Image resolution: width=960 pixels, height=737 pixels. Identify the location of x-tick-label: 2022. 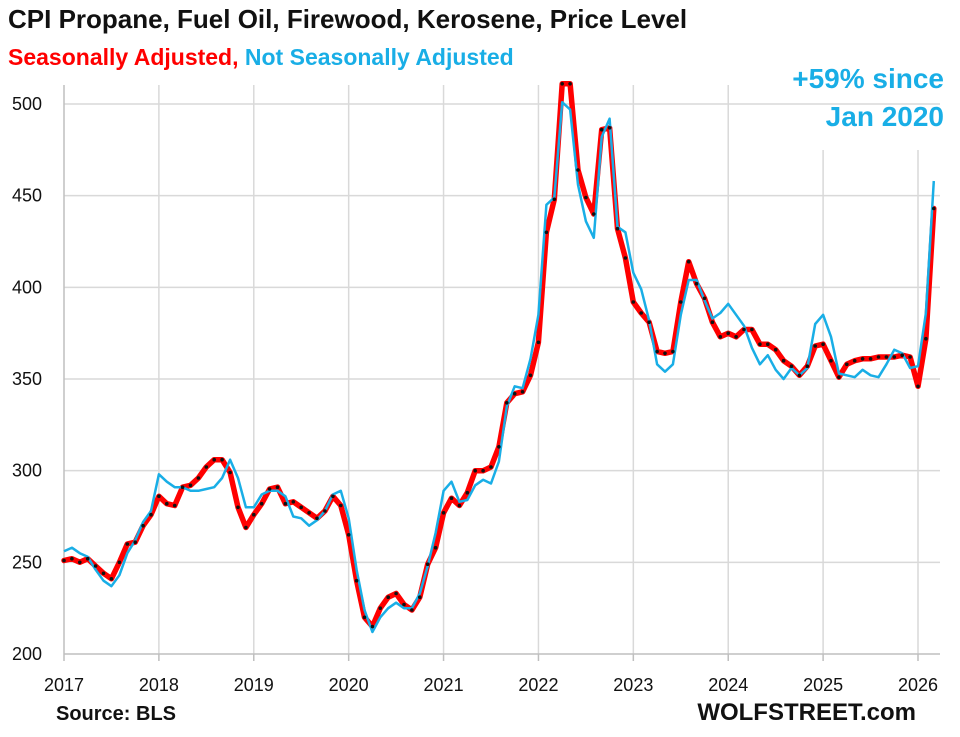
(538, 685).